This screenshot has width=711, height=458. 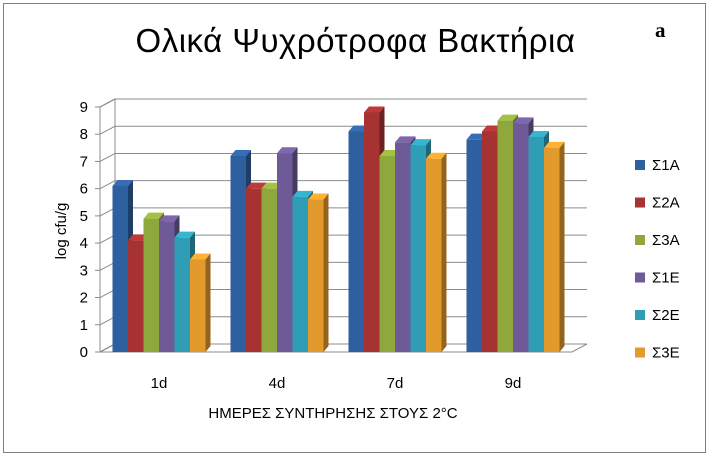 What do you see at coordinates (332, 413) in the screenshot?
I see `x-axis-title: ΗΜΕΡΕΣ ΣΥΝΤΗΡΗΣΗΣ ΣΤΟΥΣ 2°C` at bounding box center [332, 413].